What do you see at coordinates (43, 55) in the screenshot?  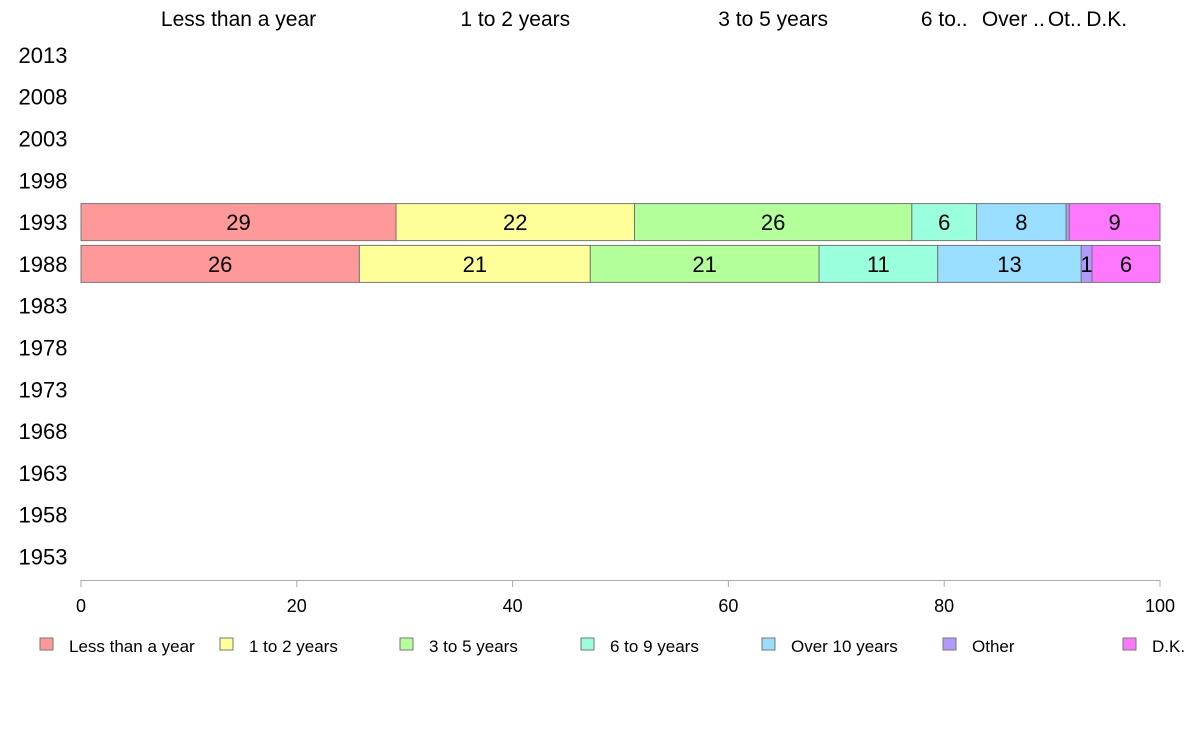 I see `year-label: 2013` at bounding box center [43, 55].